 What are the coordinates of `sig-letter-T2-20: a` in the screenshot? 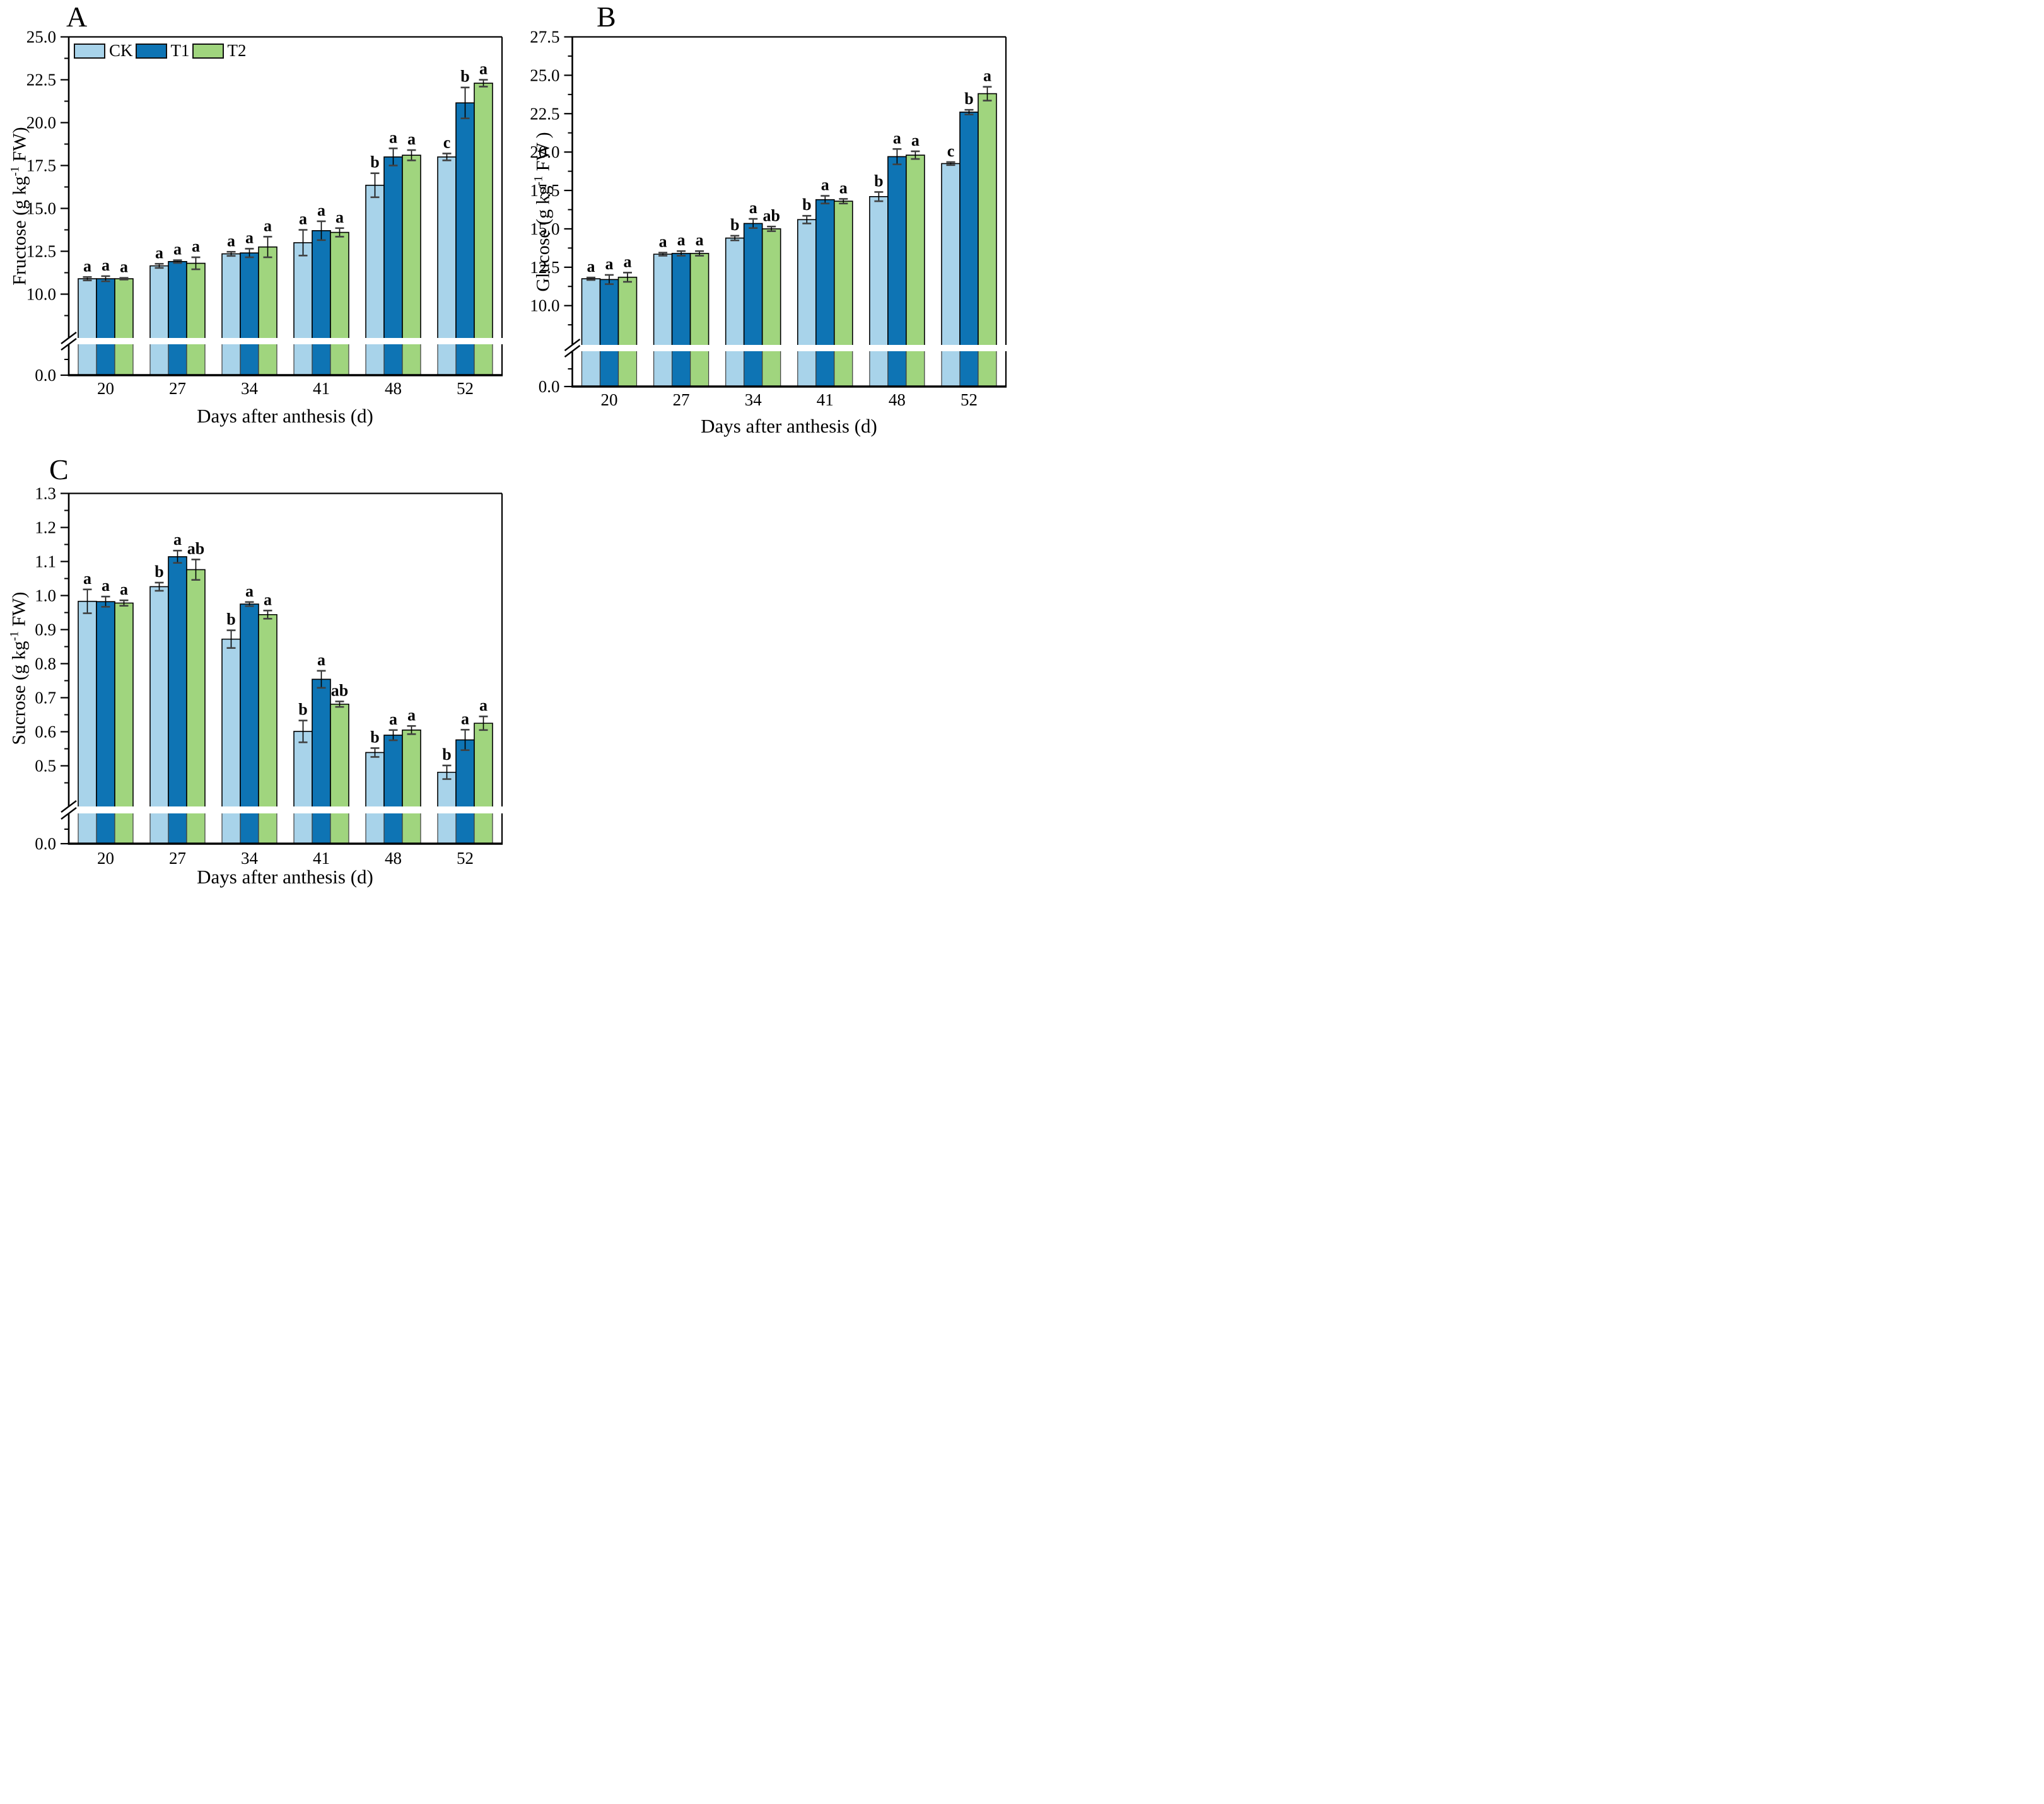 It's located at (124, 589).